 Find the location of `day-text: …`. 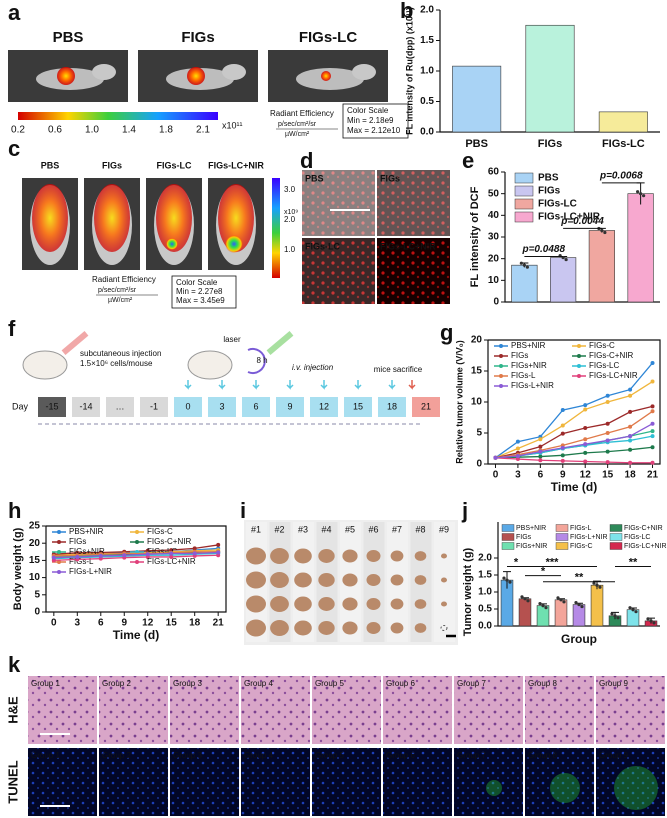

day-text: … is located at coordinates (120, 406).